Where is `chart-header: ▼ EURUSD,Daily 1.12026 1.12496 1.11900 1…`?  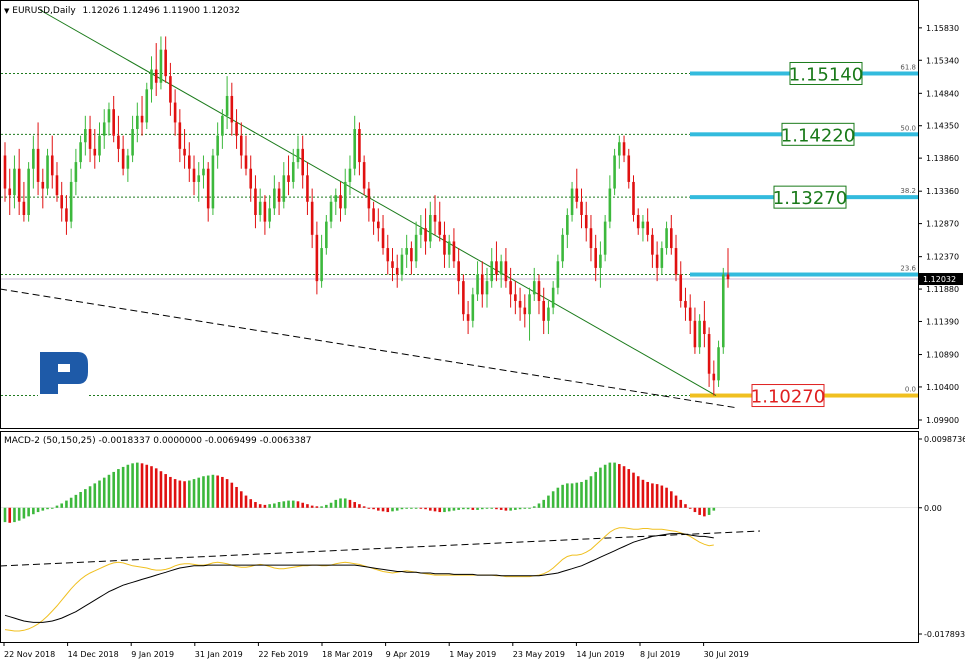 chart-header: ▼ EURUSD,Daily 1.12026 1.12496 1.11900 1… is located at coordinates (122, 11).